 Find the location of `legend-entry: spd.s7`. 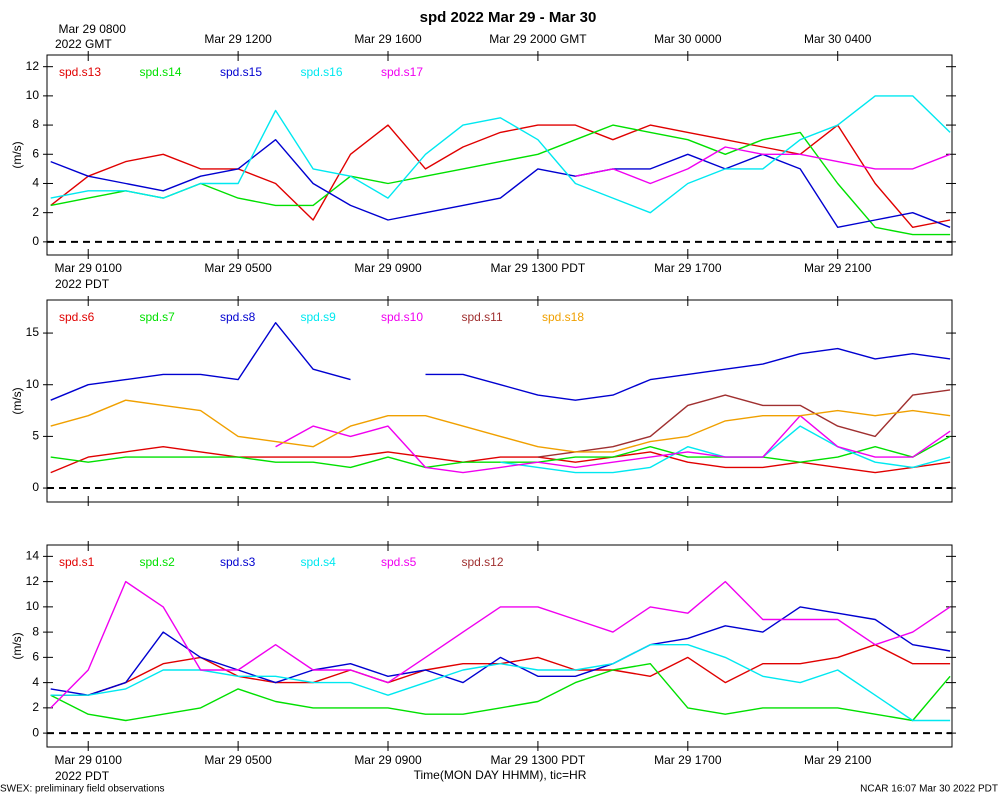

legend-entry: spd.s7 is located at coordinates (158, 317).